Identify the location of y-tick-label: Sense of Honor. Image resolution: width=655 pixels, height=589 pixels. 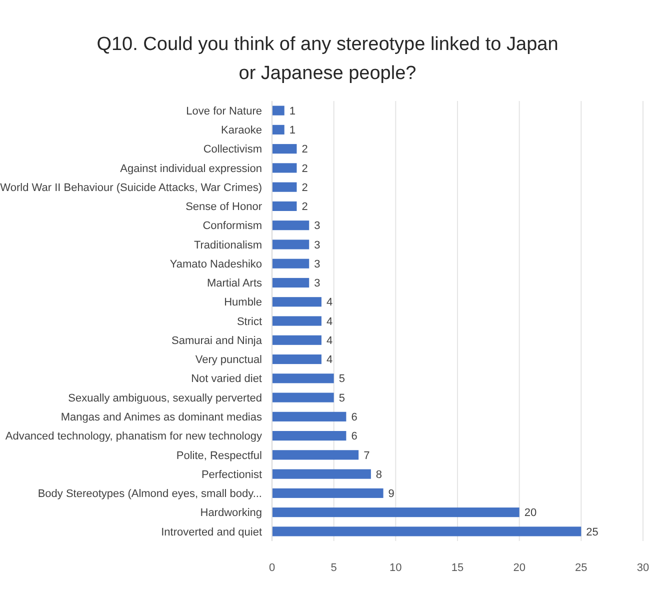
(224, 207).